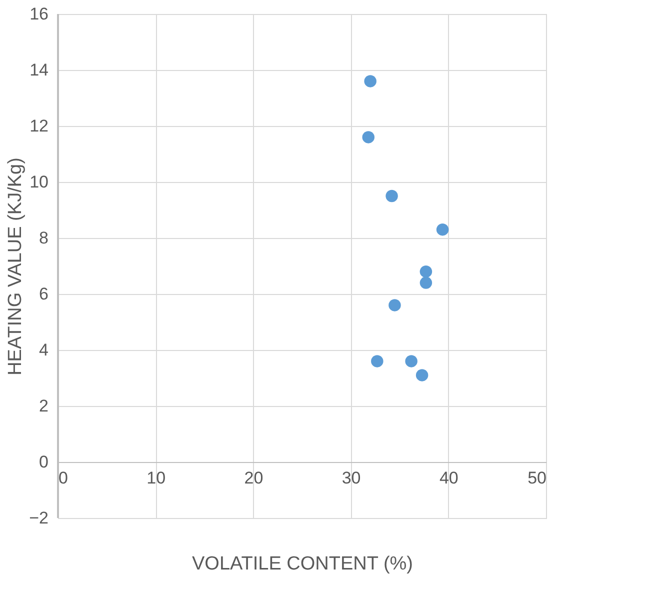 This screenshot has height=615, width=658. I want to click on y-tick-label: 10, so click(39, 182).